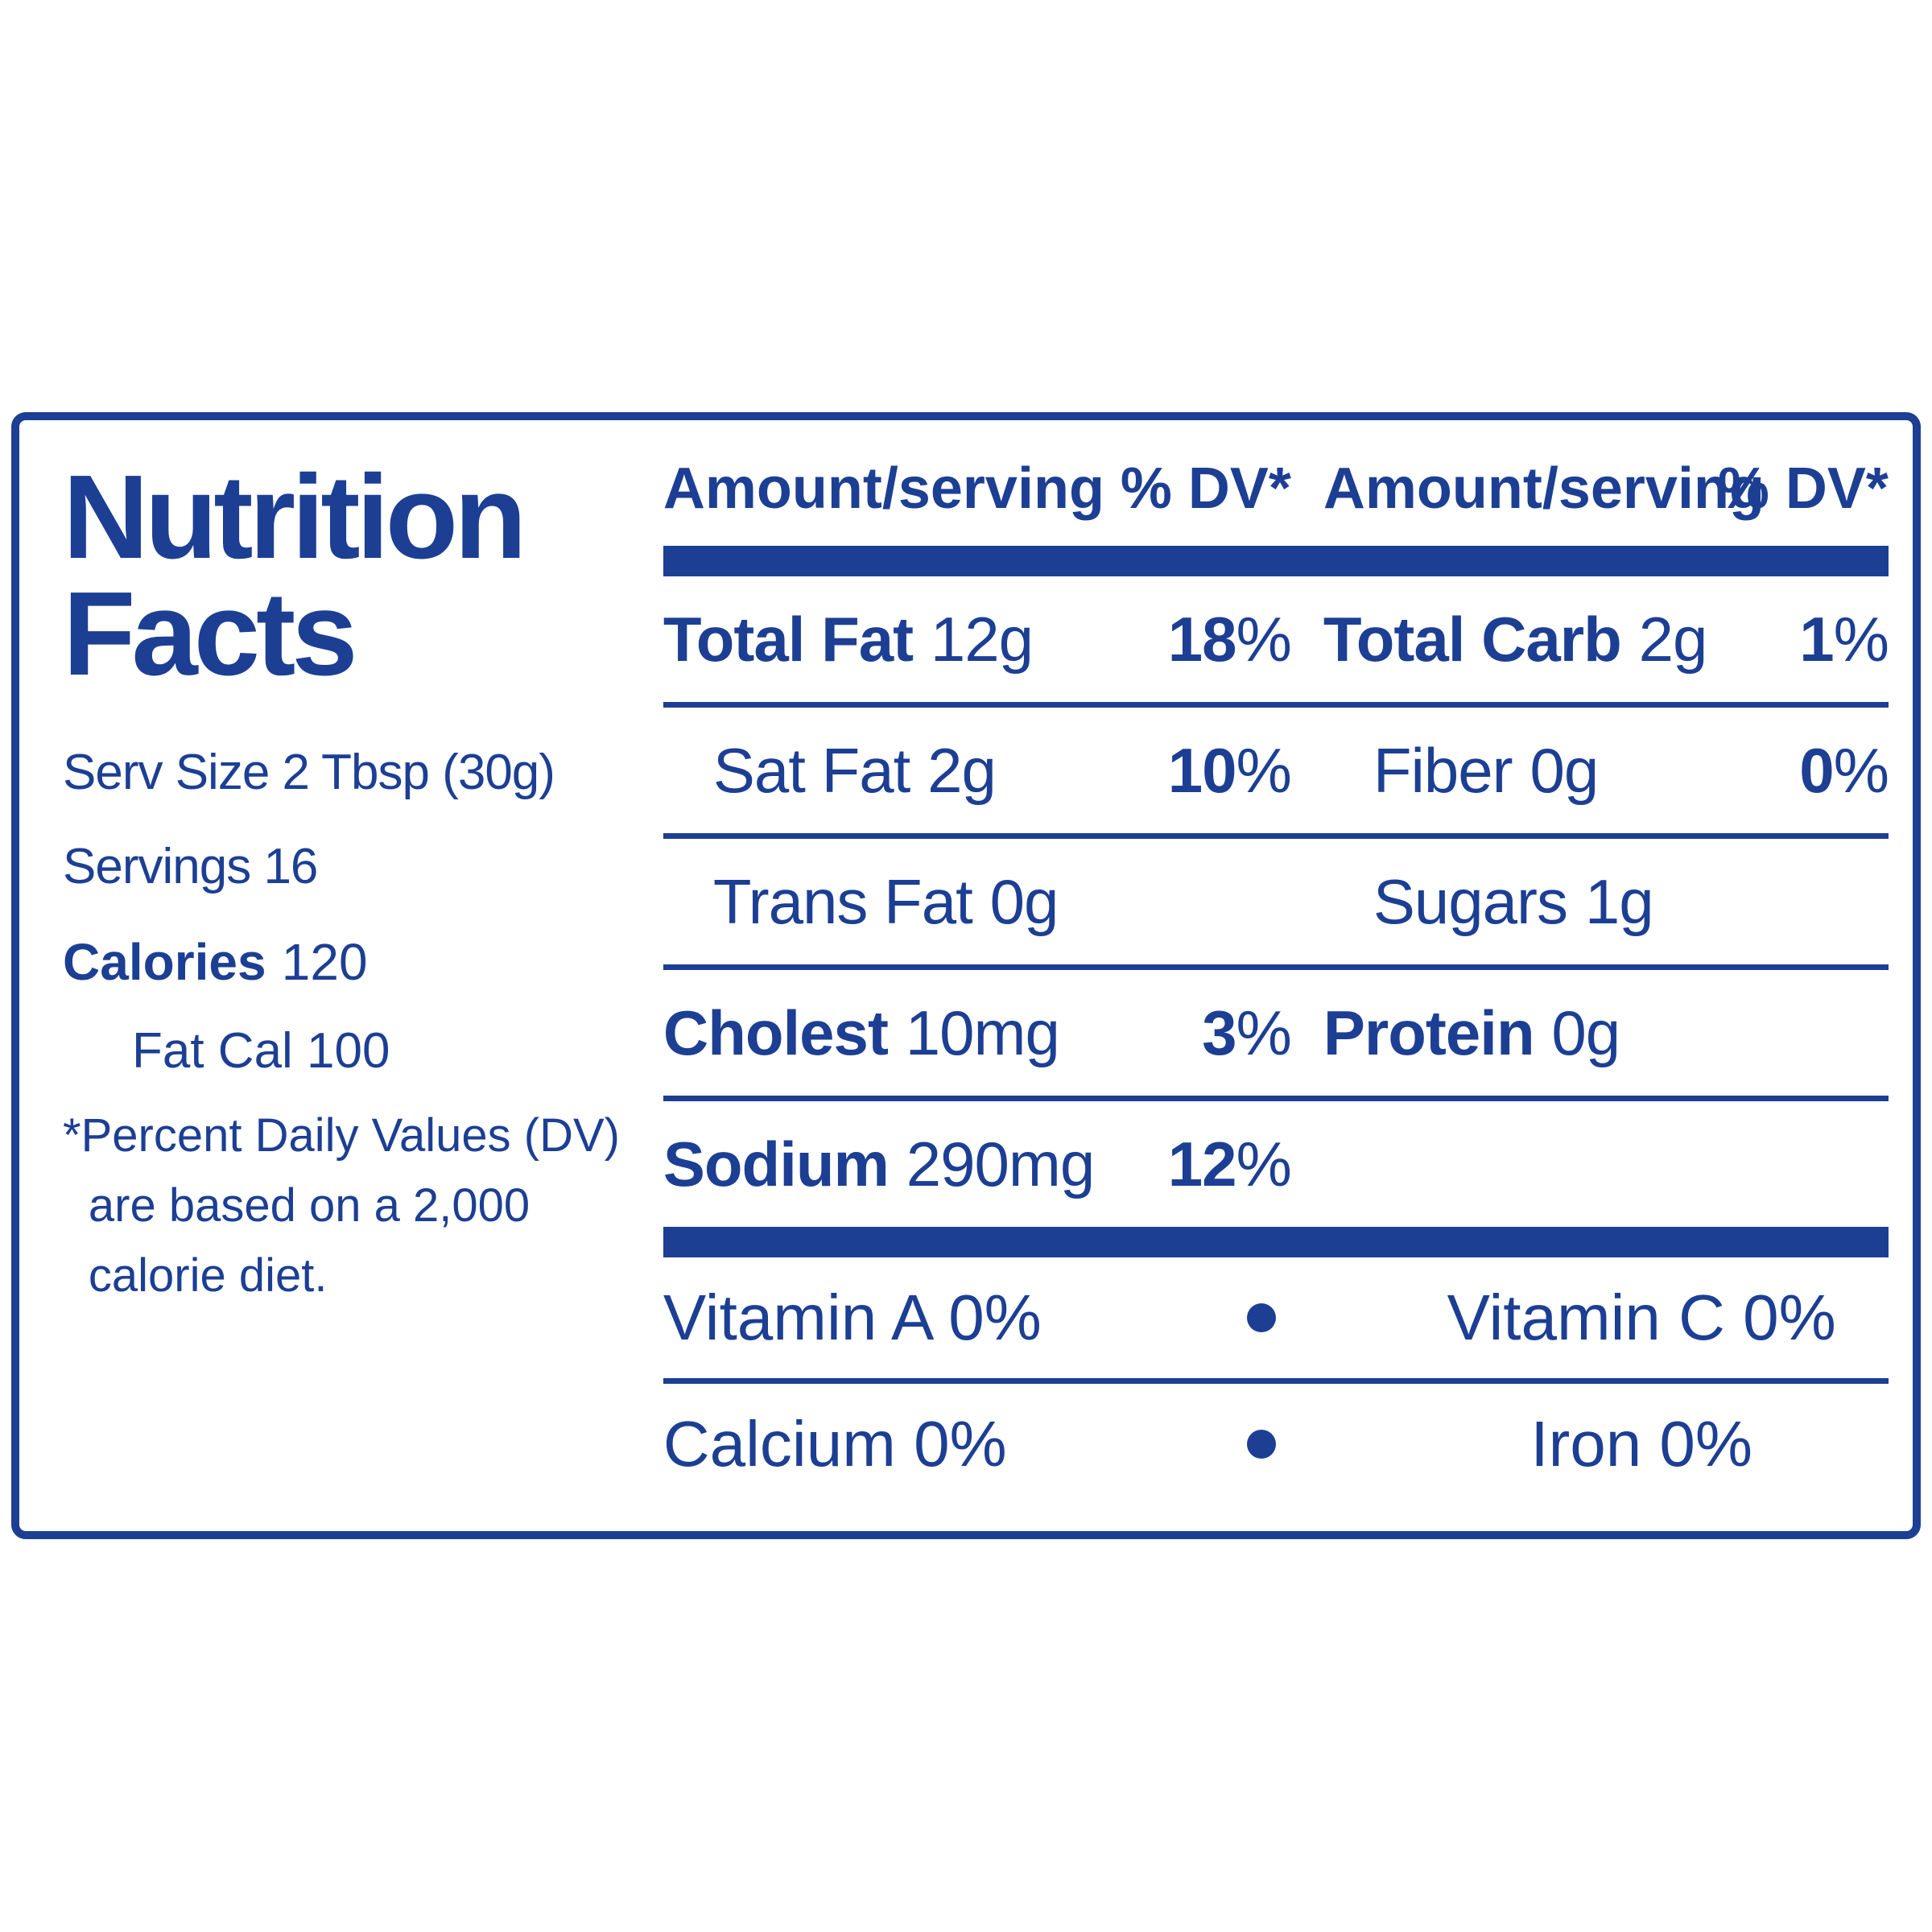  I want to click on title-line-1: Nutrition, so click(294, 517).